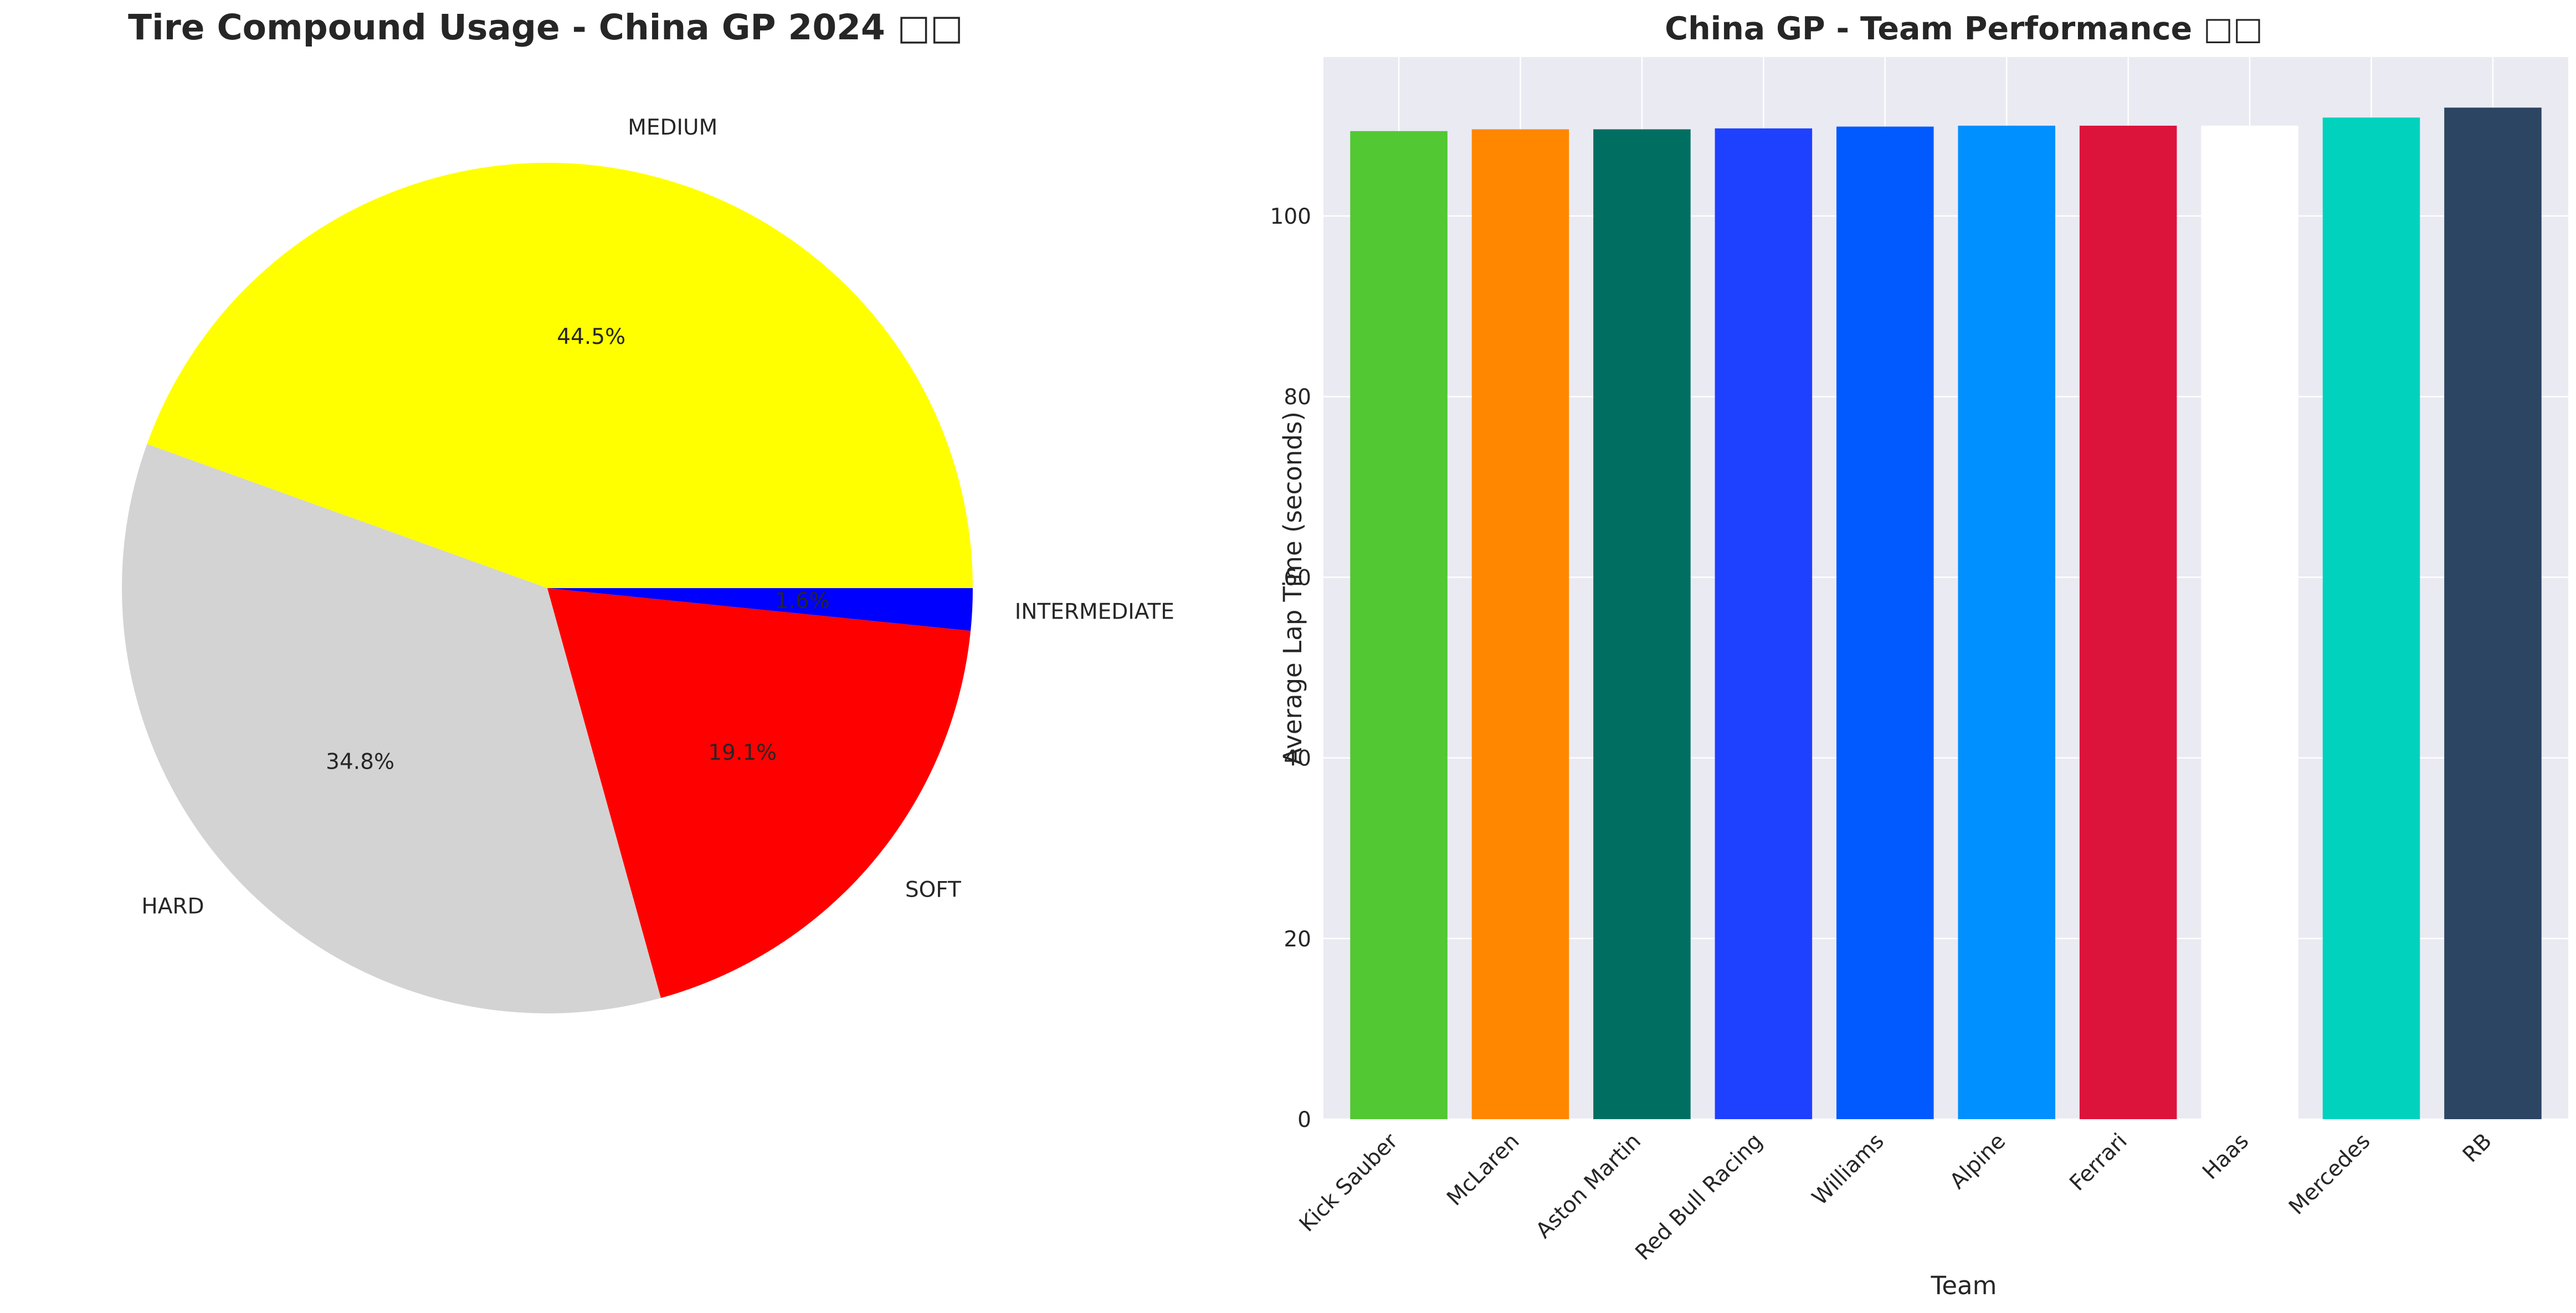 The height and width of the screenshot is (1313, 2576). I want to click on x-tick-mercedes: Mercedes, so click(2329, 1174).